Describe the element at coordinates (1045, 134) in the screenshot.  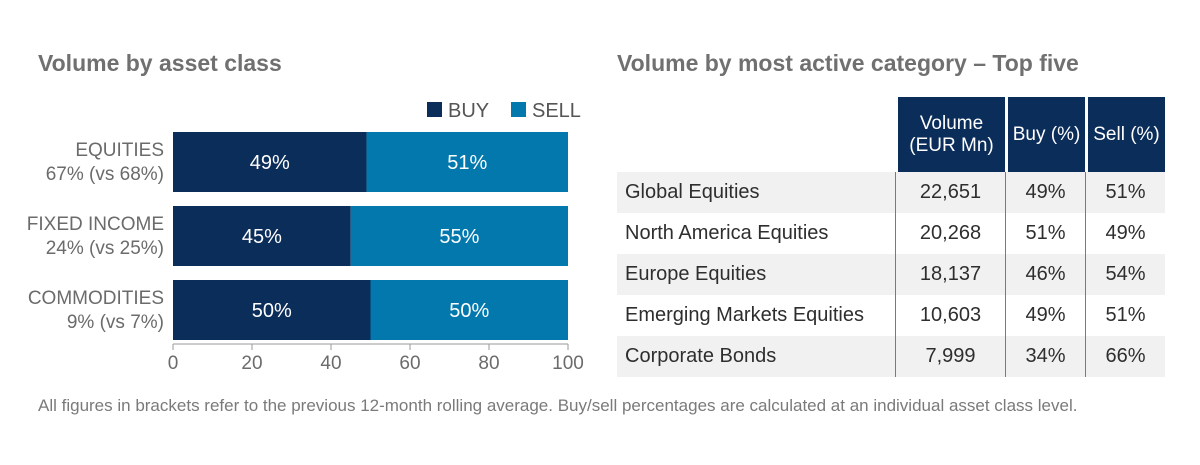
I see `header-buy: Buy (%)` at that location.